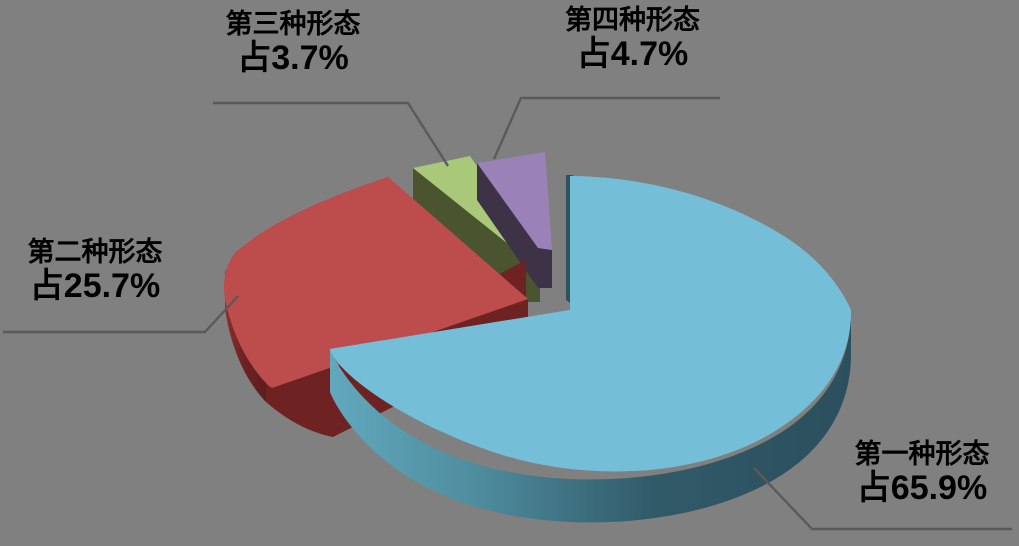 This screenshot has height=546, width=1019. Describe the element at coordinates (632, 53) in the screenshot. I see `slice-label-purple-percent: 占4.7%` at that location.